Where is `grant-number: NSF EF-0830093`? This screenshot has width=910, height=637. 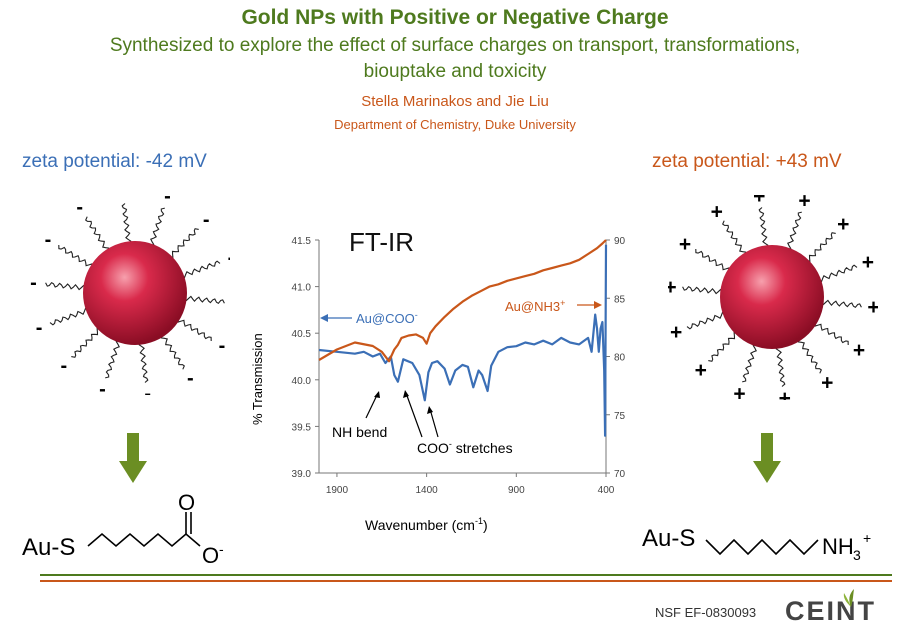
grant-number: NSF EF-0830093 is located at coordinates (706, 612).